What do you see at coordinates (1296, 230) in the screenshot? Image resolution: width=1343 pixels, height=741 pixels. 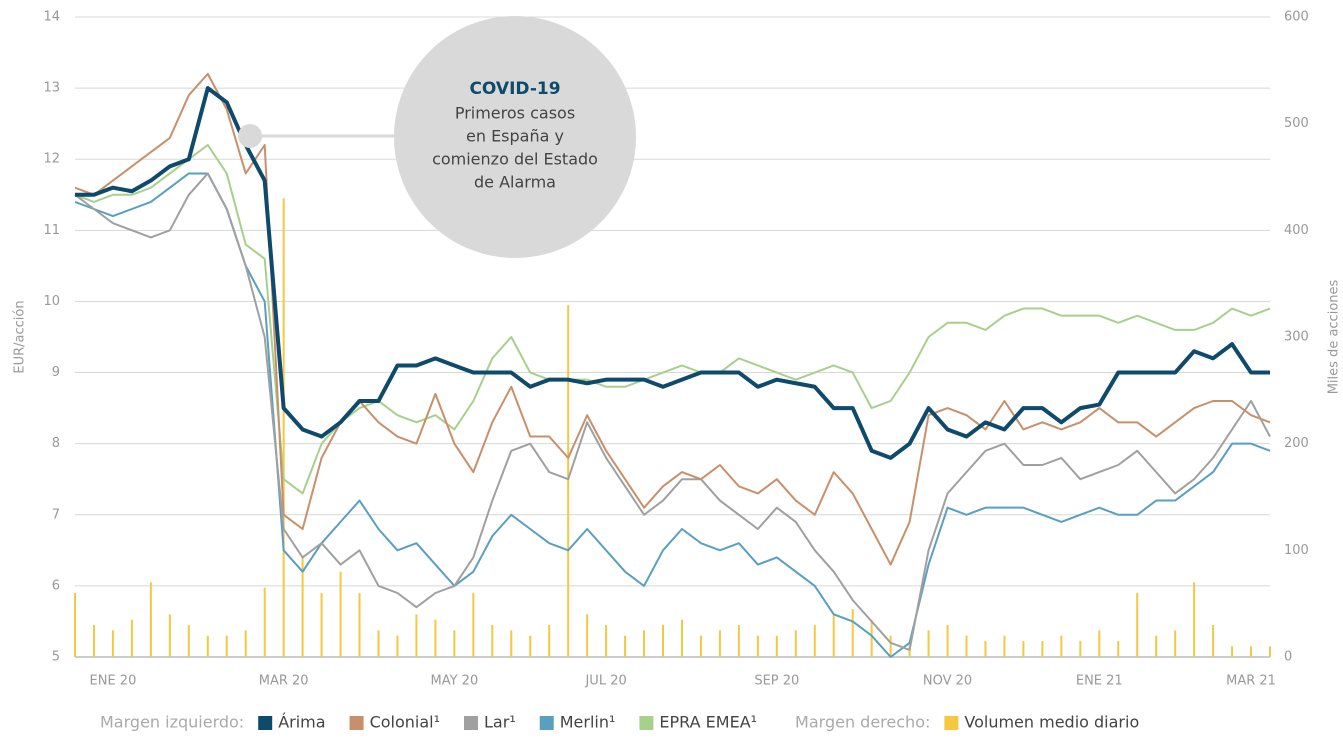 I see `y2-tick-label: 400` at bounding box center [1296, 230].